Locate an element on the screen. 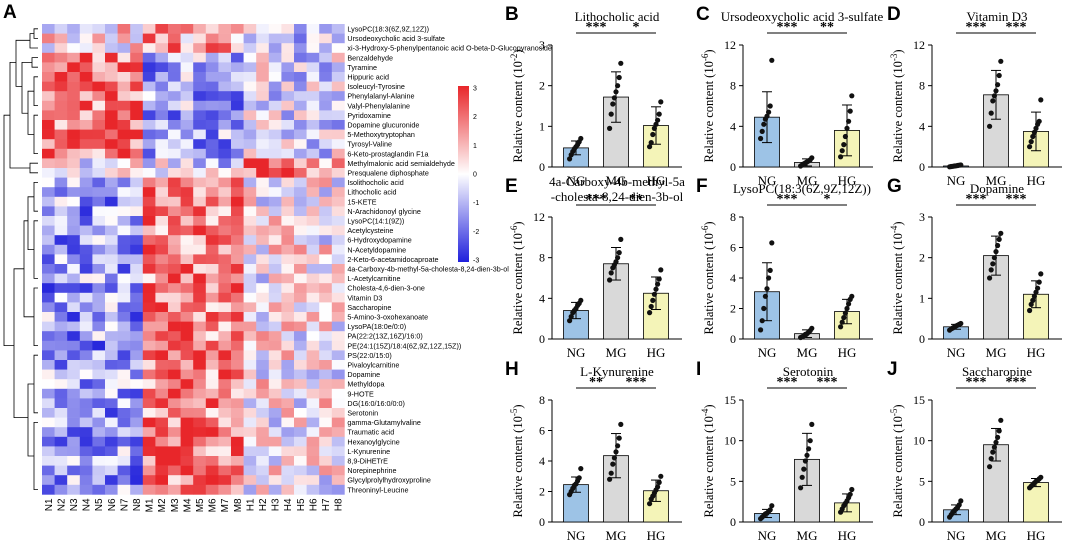  heatmap-row-label: 5-Amino-3-oxohexanoate is located at coordinates (387, 316).